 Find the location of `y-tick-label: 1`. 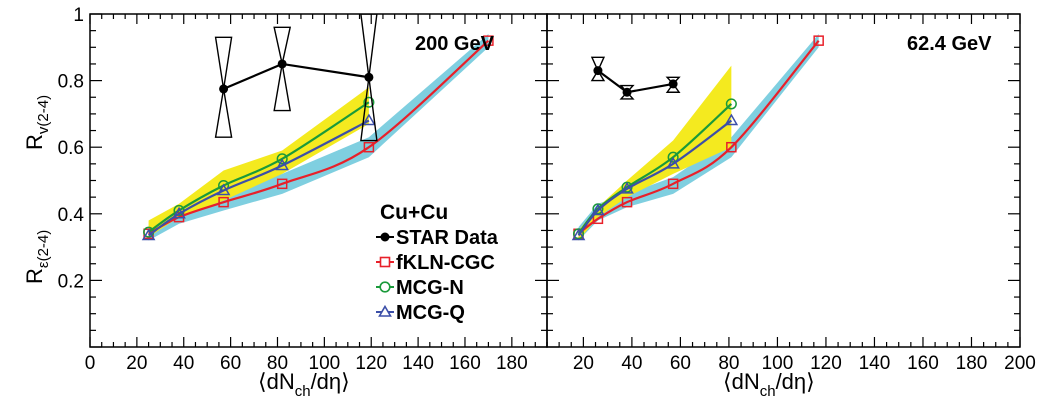

y-tick-label: 1 is located at coordinates (78, 15).